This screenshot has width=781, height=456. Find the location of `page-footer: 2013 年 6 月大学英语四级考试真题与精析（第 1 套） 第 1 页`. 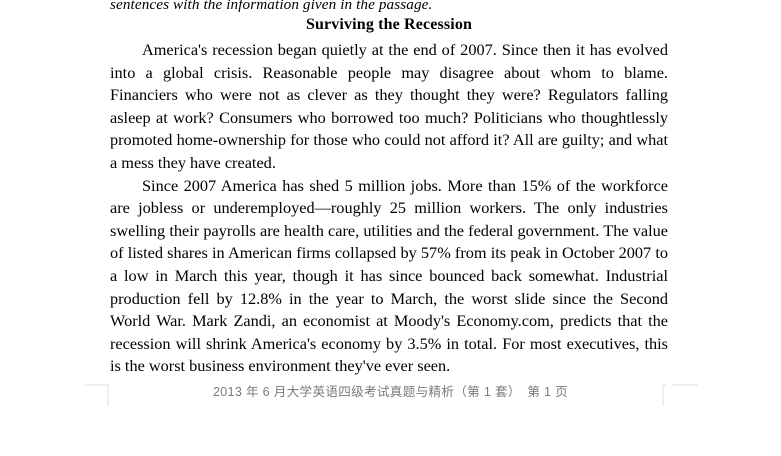

page-footer: 2013 年 6 月大学英语四级考试真题与精析（第 1 套） 第 1 页 is located at coordinates (390, 392).